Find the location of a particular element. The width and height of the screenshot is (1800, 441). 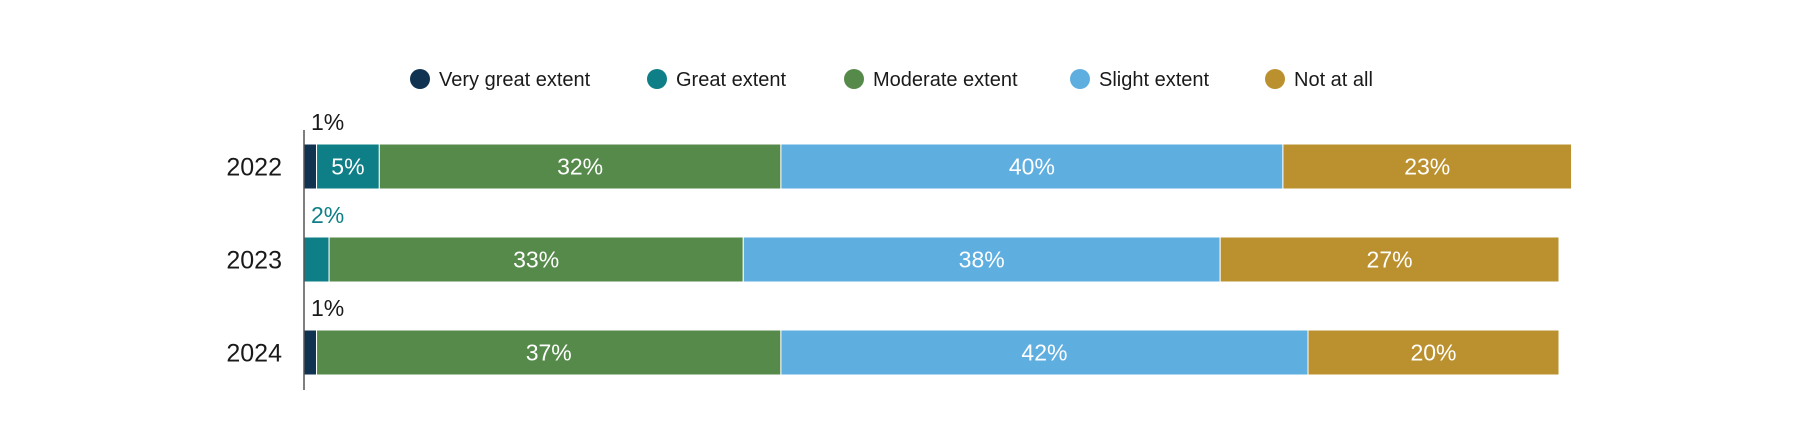

category-label-2022: 2022 is located at coordinates (254, 168).